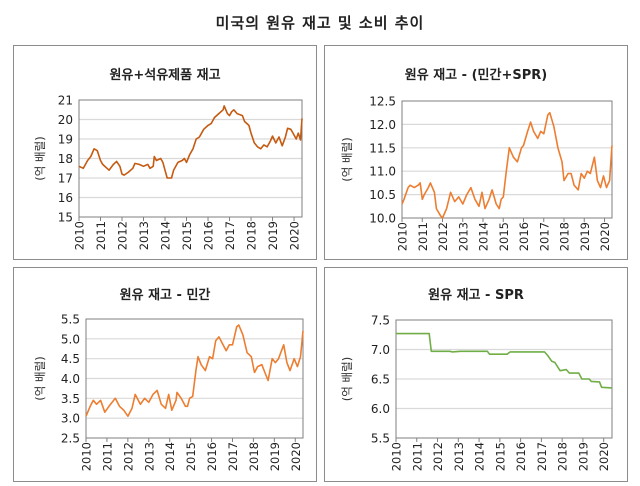  I want to click on y-tick-label: 5.0, so click(70, 339).